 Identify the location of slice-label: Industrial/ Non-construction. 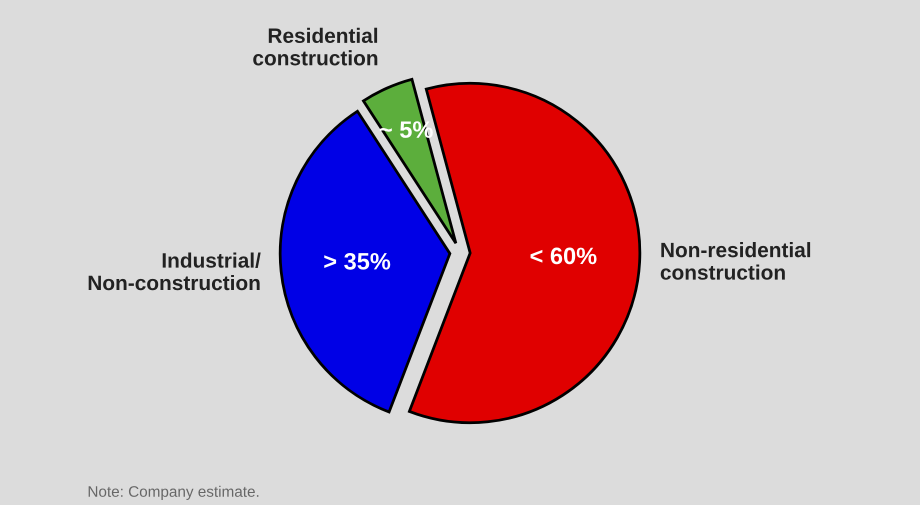
(174, 271).